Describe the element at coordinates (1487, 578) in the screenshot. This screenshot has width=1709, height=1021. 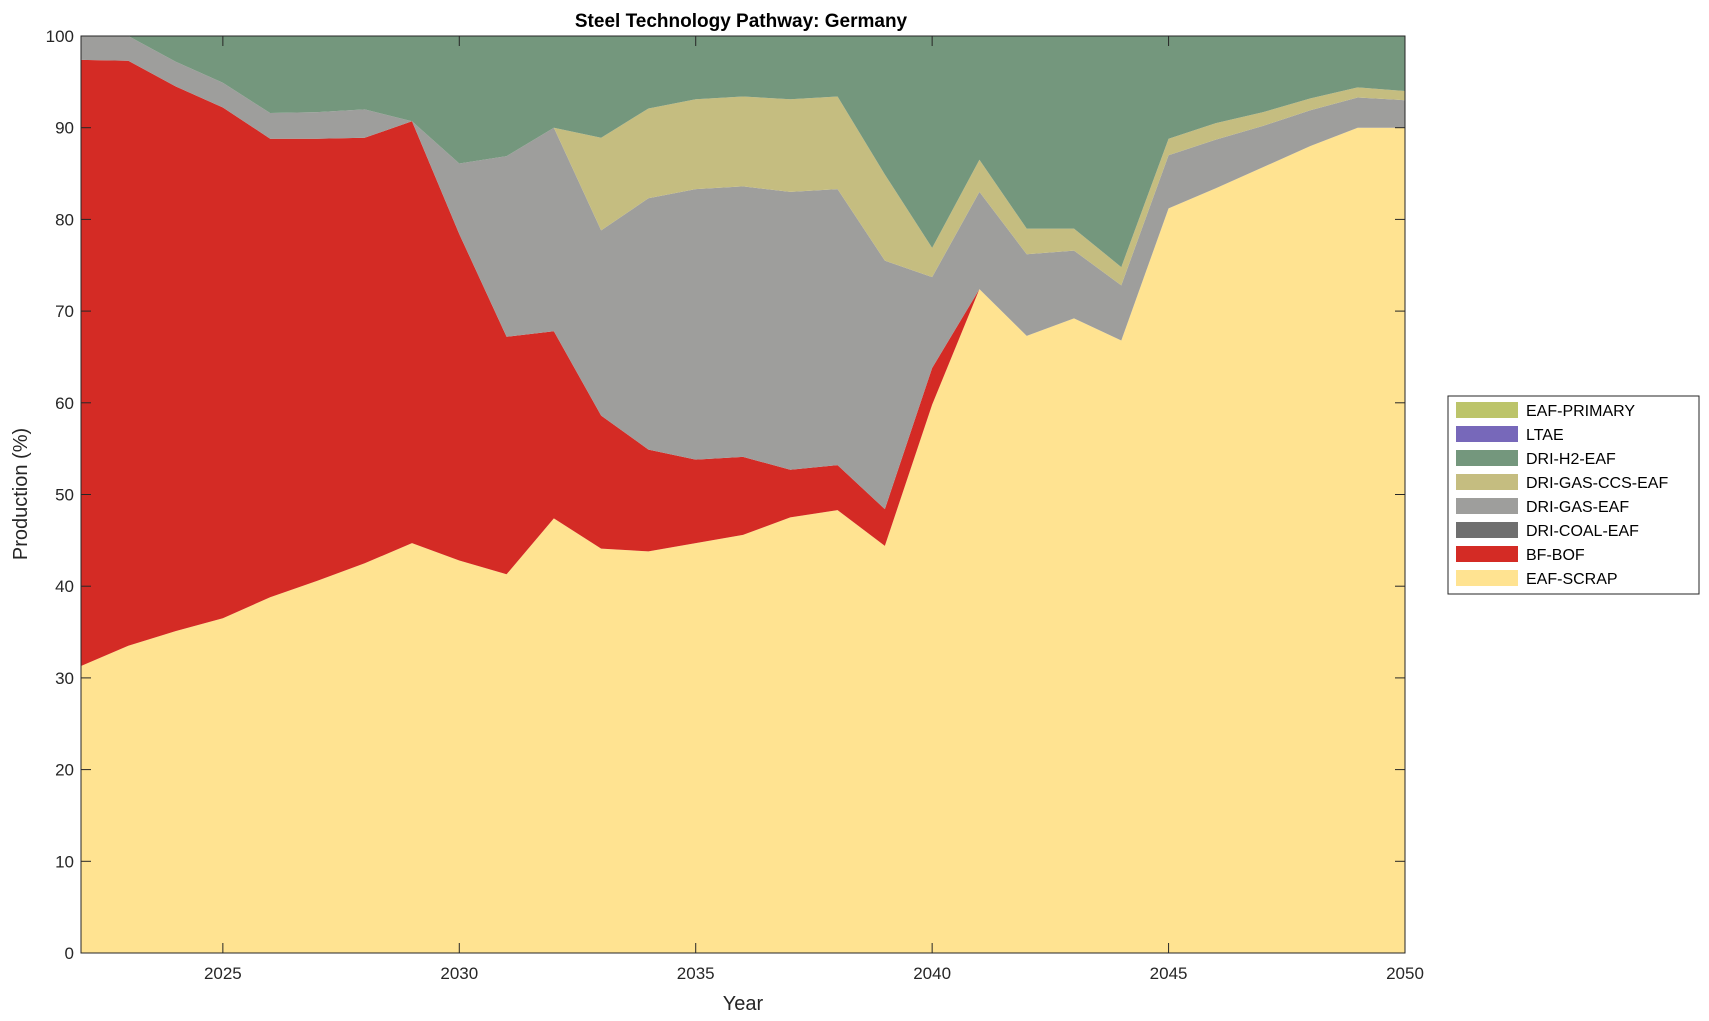
I see `legend-swatch-eaf-scrap` at that location.